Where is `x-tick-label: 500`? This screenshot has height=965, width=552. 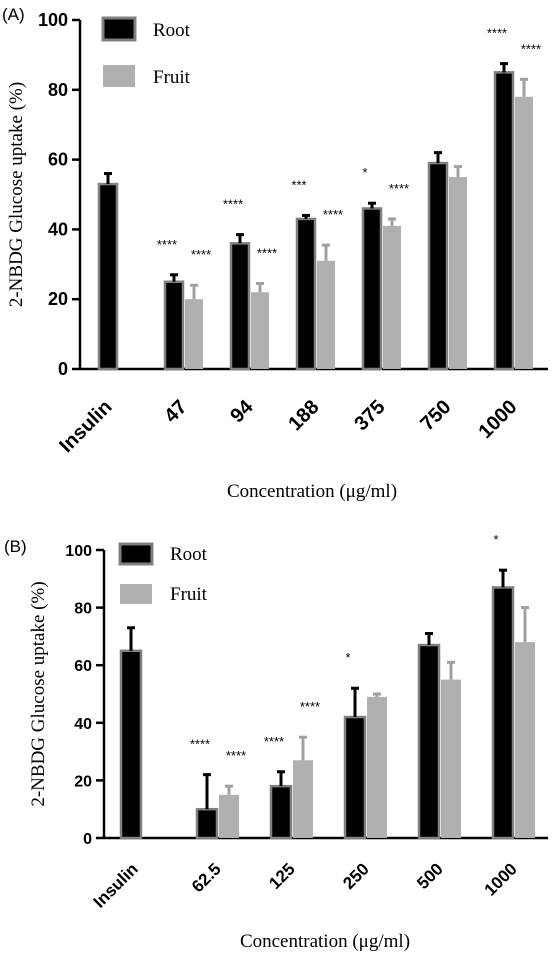
x-tick-label: 500 is located at coordinates (429, 875).